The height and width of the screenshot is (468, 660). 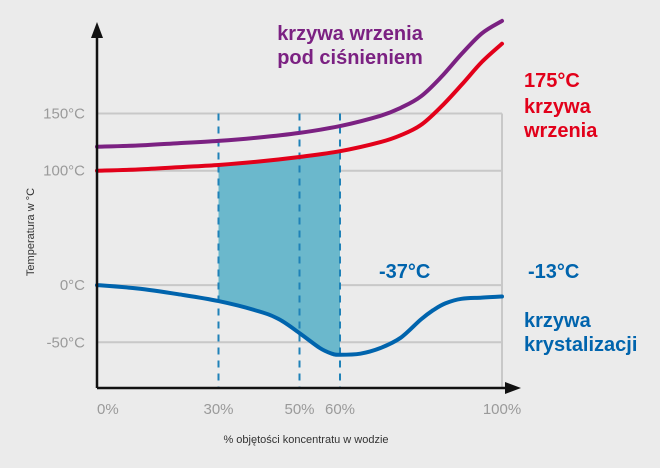 What do you see at coordinates (404, 272) in the screenshot?
I see `eutectic-temp-label: -37°C` at bounding box center [404, 272].